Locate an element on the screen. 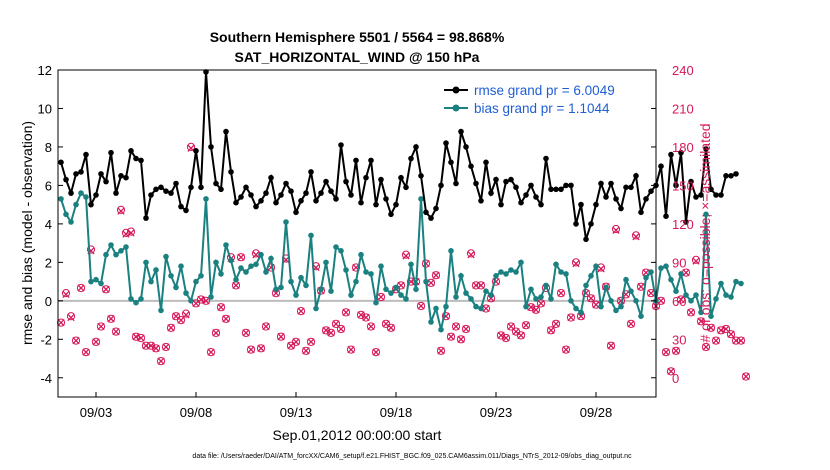 The height and width of the screenshot is (470, 830). x-tick-label: 09/28 is located at coordinates (596, 412).